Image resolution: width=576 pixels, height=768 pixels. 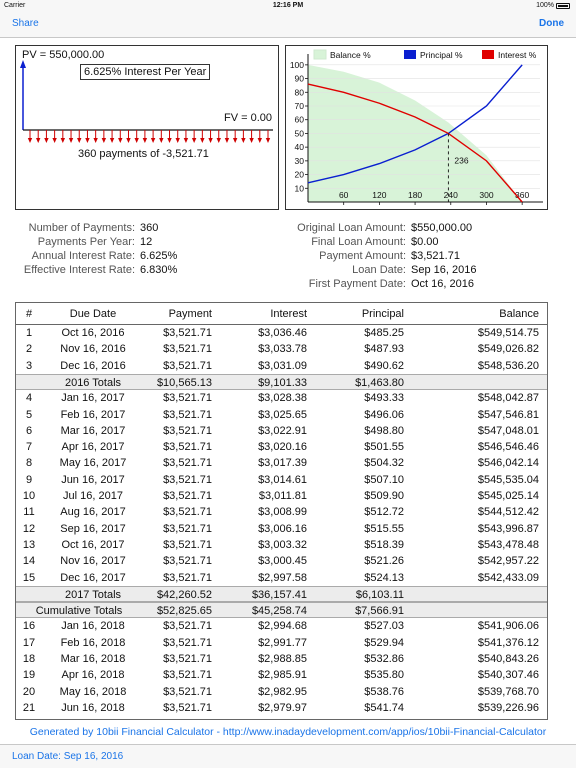 What do you see at coordinates (184, 594) in the screenshot?
I see `cell-payment: $42,260.52` at bounding box center [184, 594].